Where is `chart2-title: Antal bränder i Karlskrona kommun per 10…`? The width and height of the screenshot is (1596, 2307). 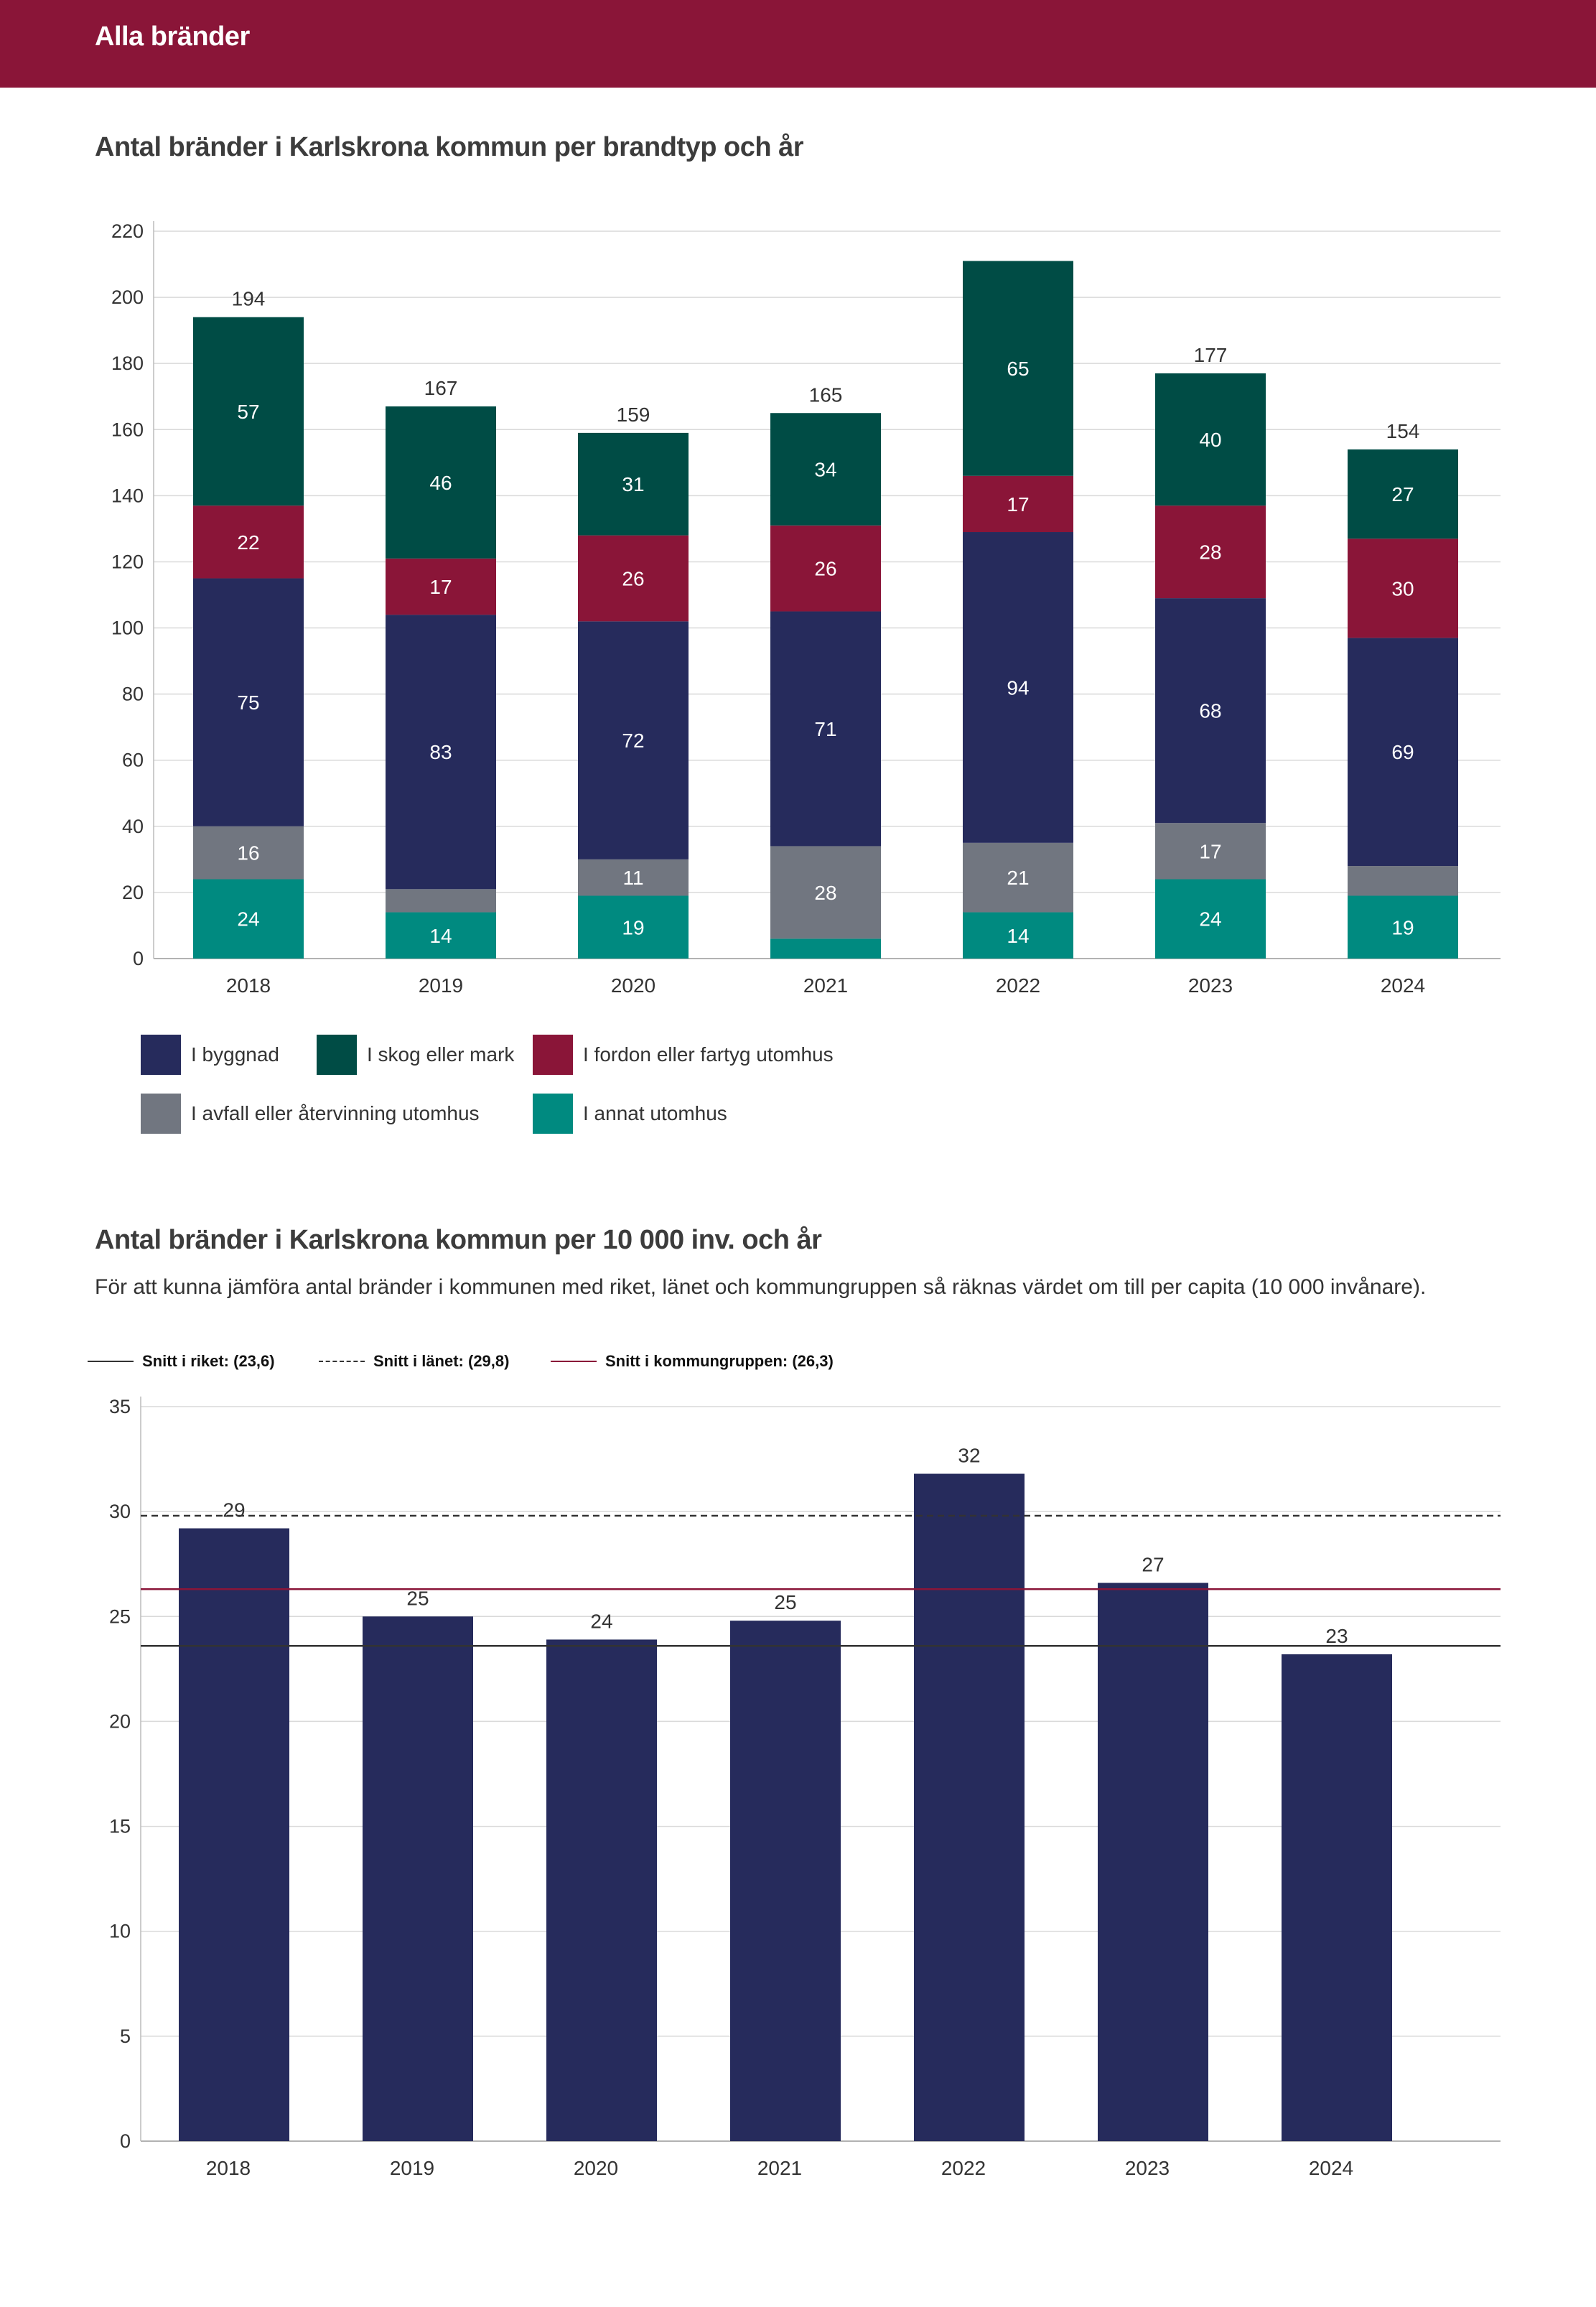 chart2-title: Antal bränder i Karlskrona kommun per 10… is located at coordinates (458, 1240).